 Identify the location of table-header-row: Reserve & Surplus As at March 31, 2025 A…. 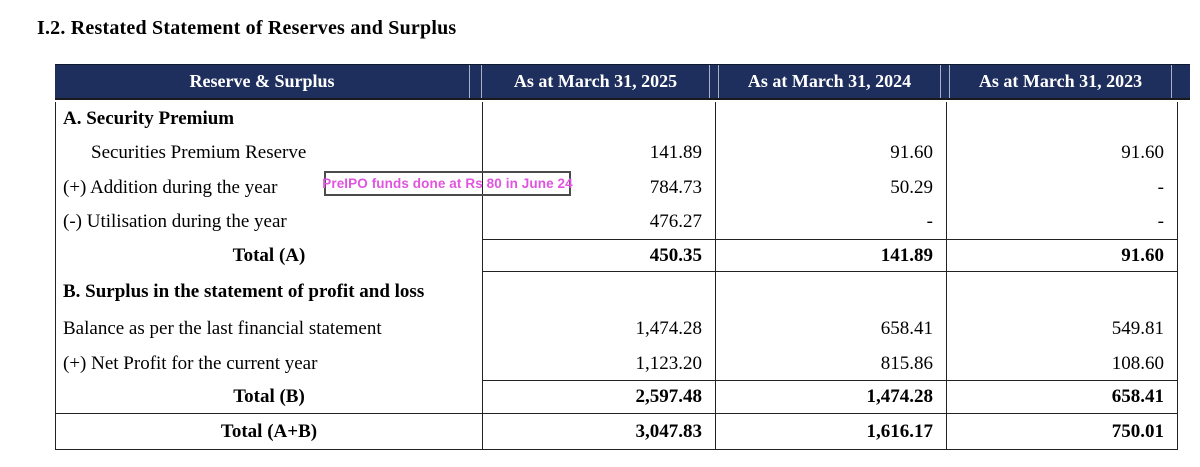
(622, 82).